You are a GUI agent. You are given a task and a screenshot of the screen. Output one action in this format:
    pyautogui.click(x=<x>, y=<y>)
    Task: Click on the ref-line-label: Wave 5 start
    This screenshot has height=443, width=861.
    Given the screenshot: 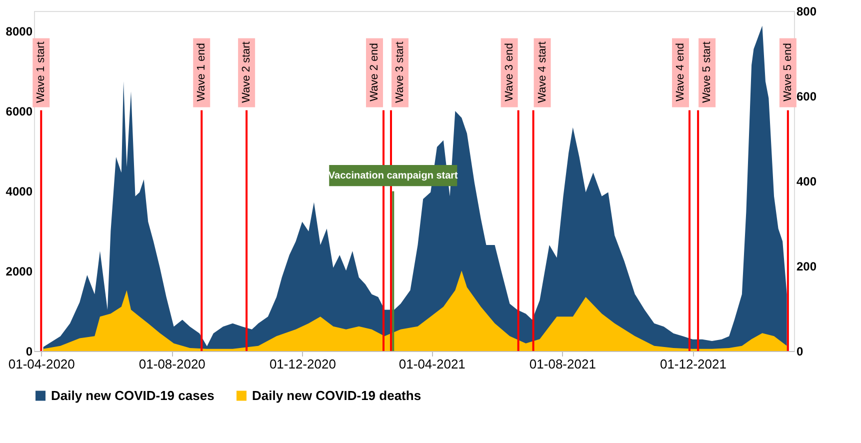 What is the action you would take?
    pyautogui.click(x=707, y=72)
    